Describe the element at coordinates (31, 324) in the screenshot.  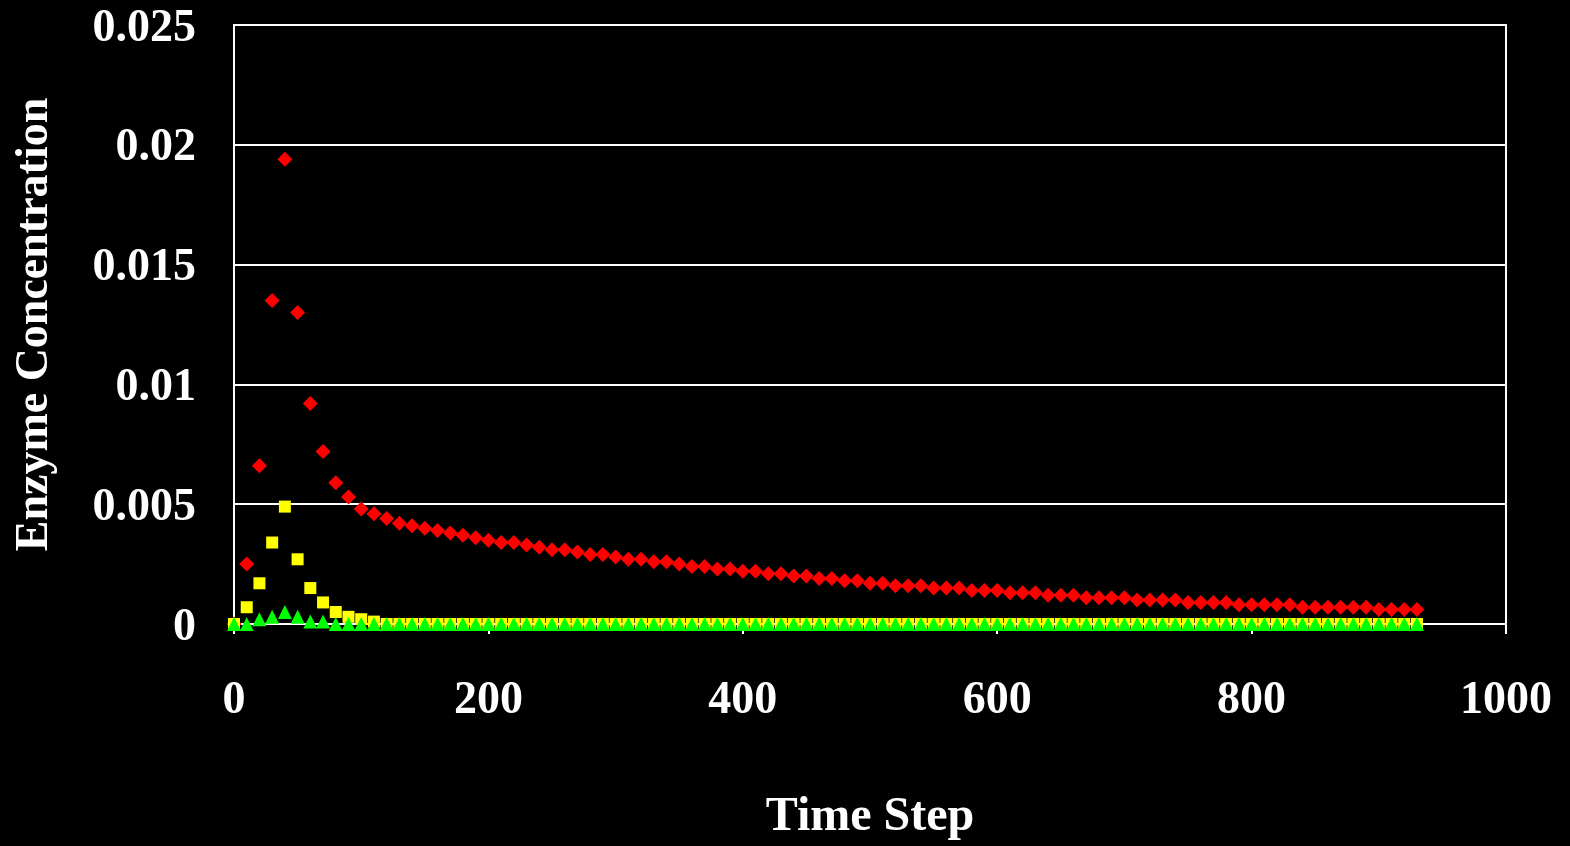
I see `y-axis-title: Enzyme Concentration` at that location.